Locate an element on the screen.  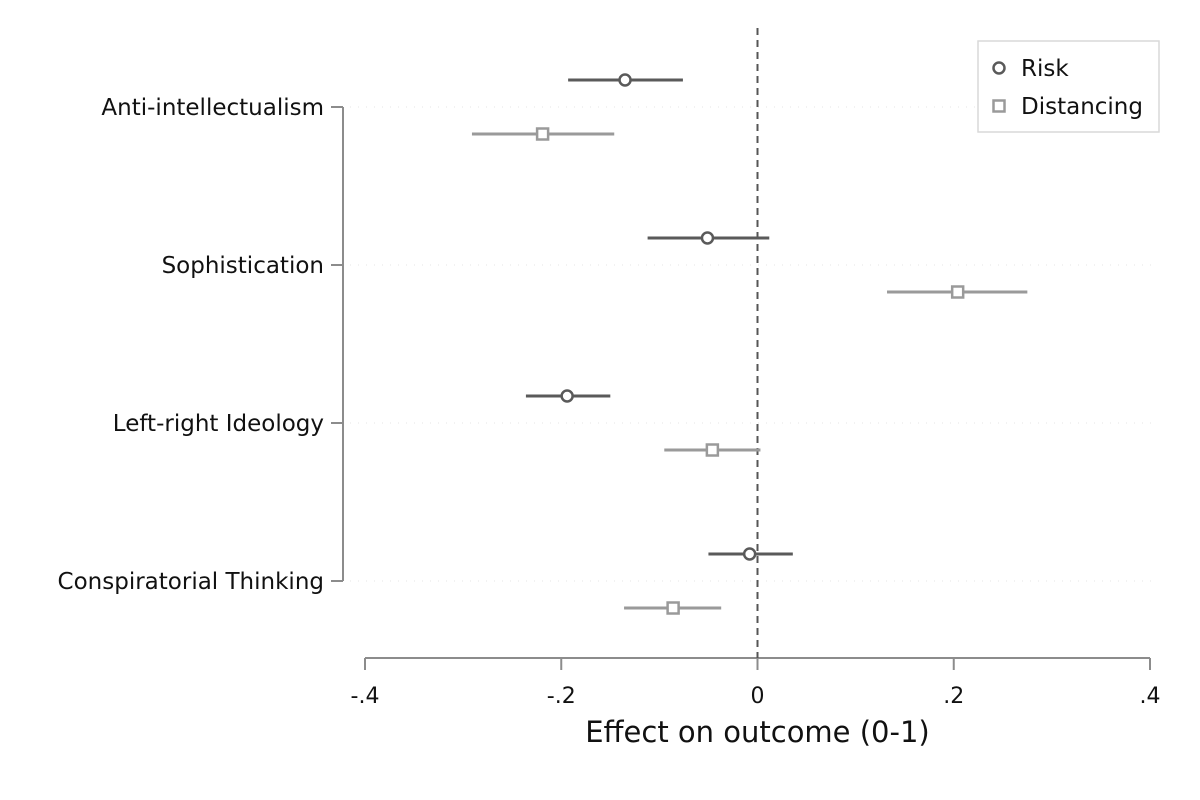
legend-risk-label: Risk is located at coordinates (1045, 69).